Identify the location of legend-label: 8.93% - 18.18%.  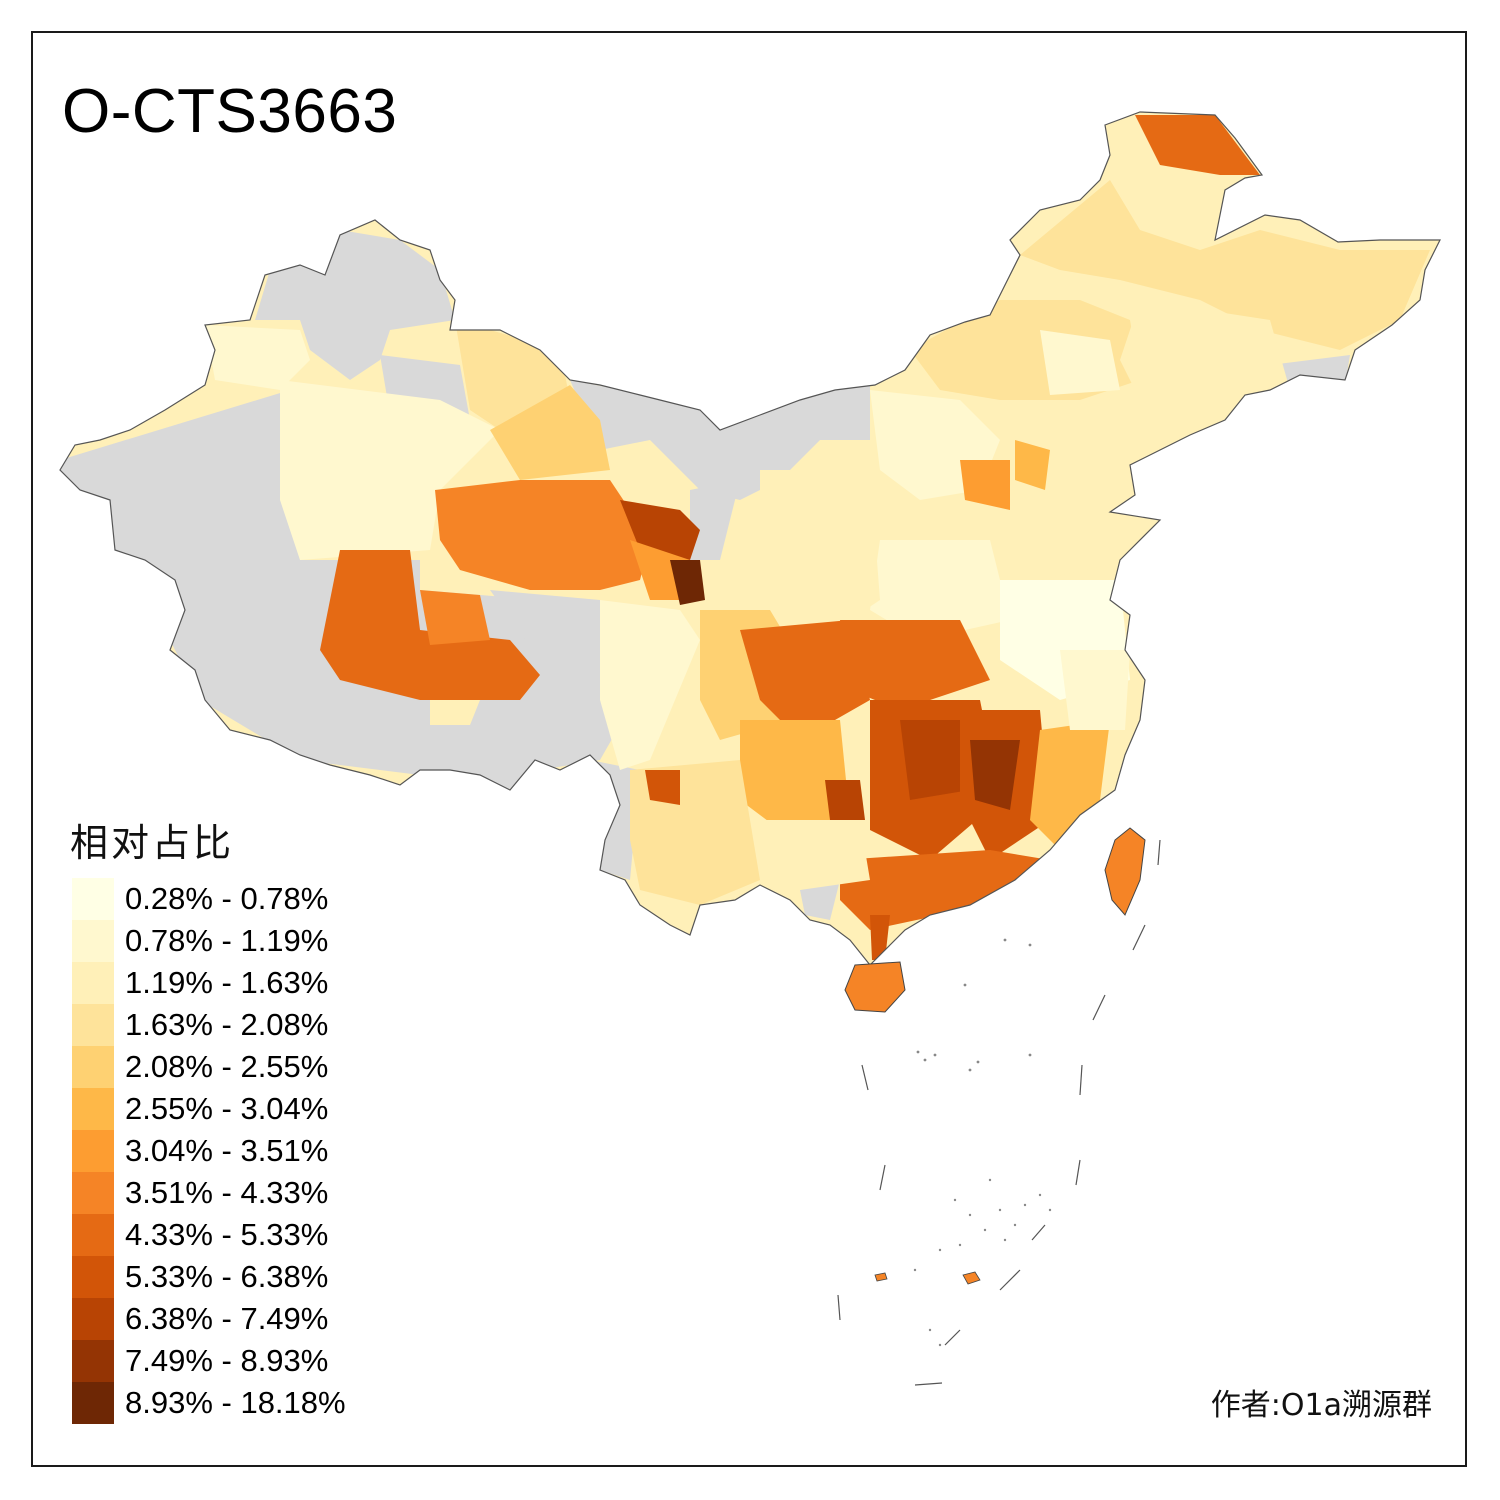
(235, 1402).